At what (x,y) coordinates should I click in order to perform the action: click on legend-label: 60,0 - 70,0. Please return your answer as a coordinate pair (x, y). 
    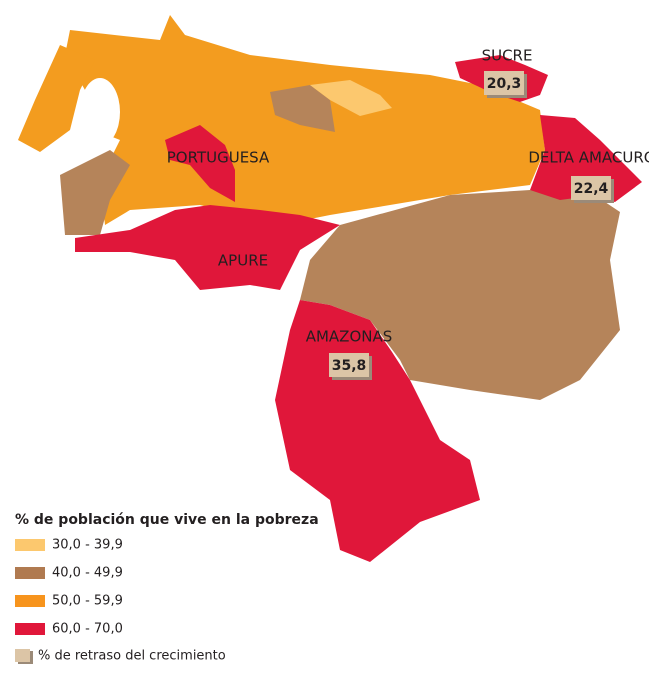
    Looking at the image, I should click on (87, 629).